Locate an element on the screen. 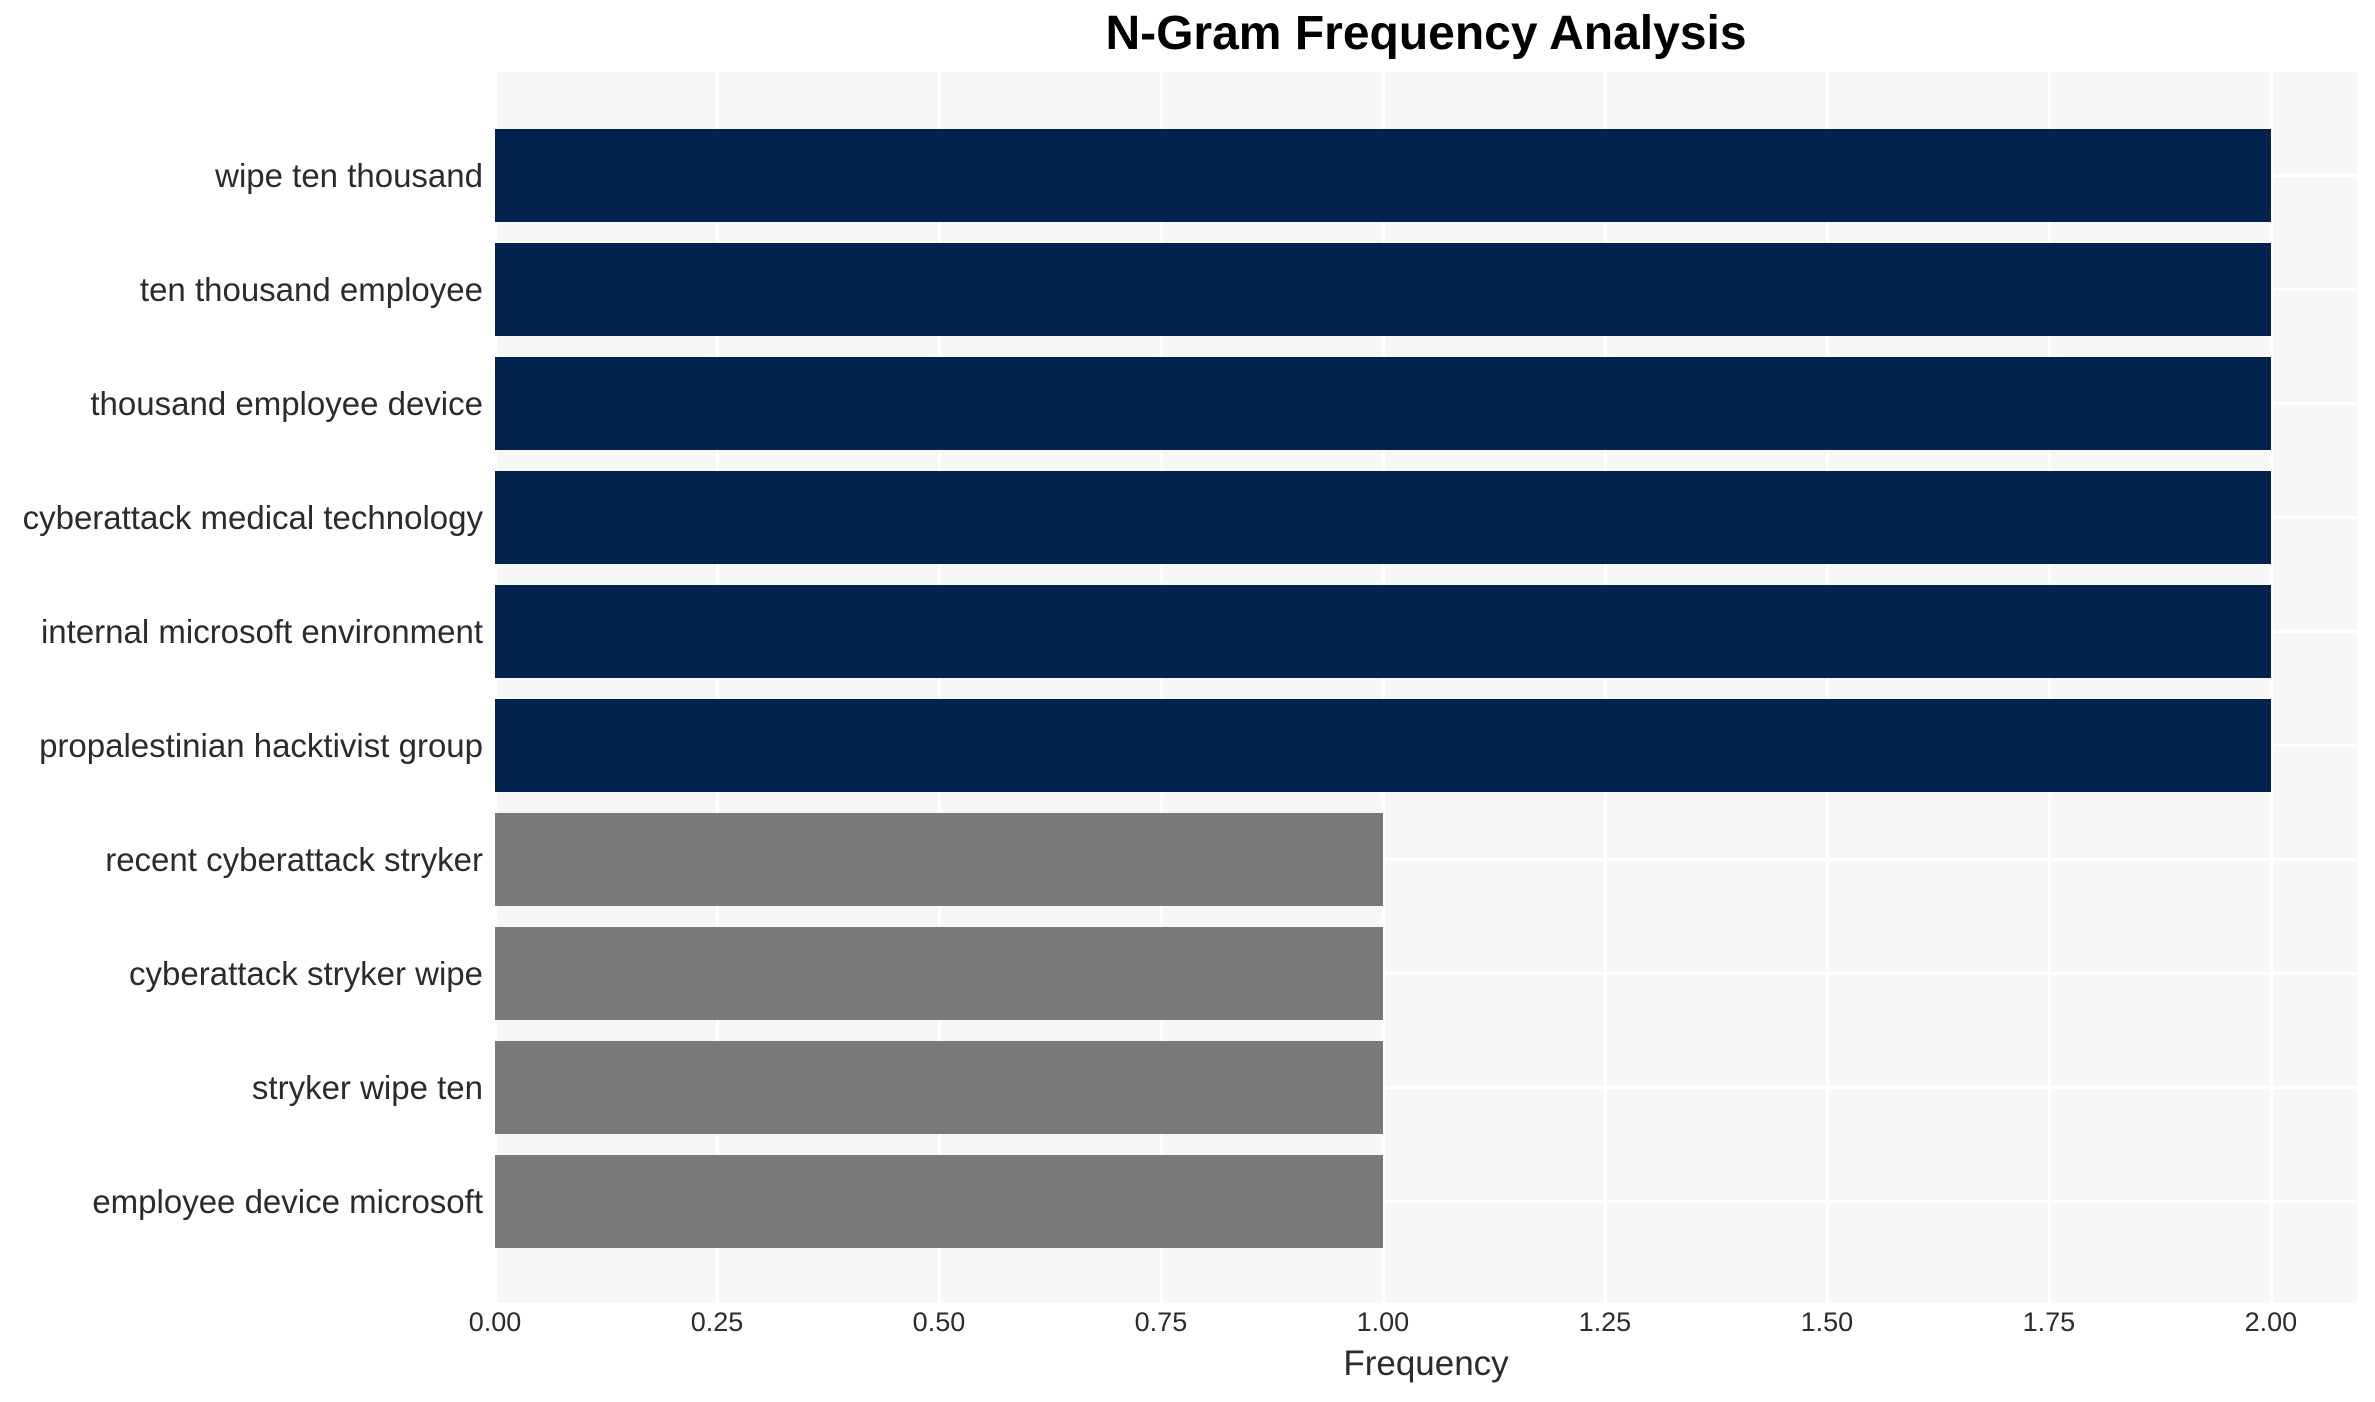 The height and width of the screenshot is (1402, 2375). bar-propalestinian-hacktivist-group is located at coordinates (1383, 745).